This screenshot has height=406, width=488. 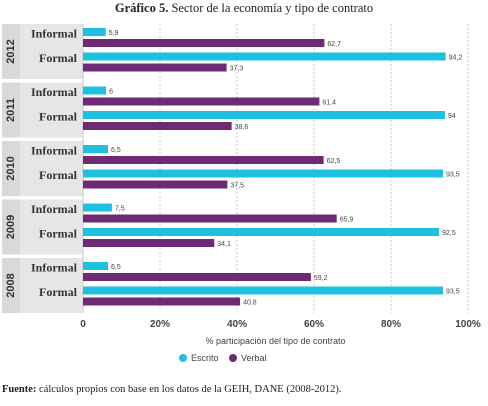 I want to click on x-tick-label: 60%, so click(x=314, y=324).